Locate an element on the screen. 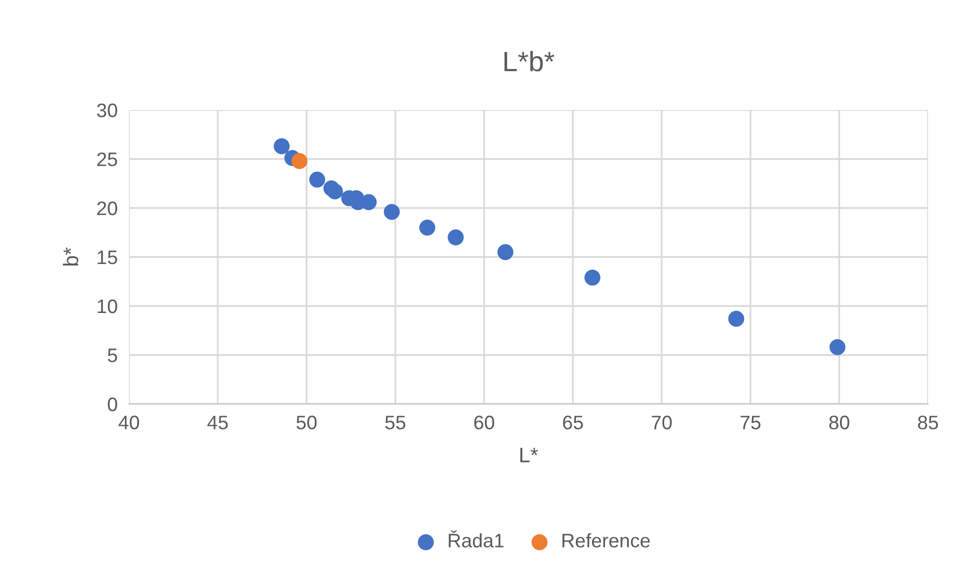 The width and height of the screenshot is (957, 576). y-tick-label: 20 is located at coordinates (107, 208).